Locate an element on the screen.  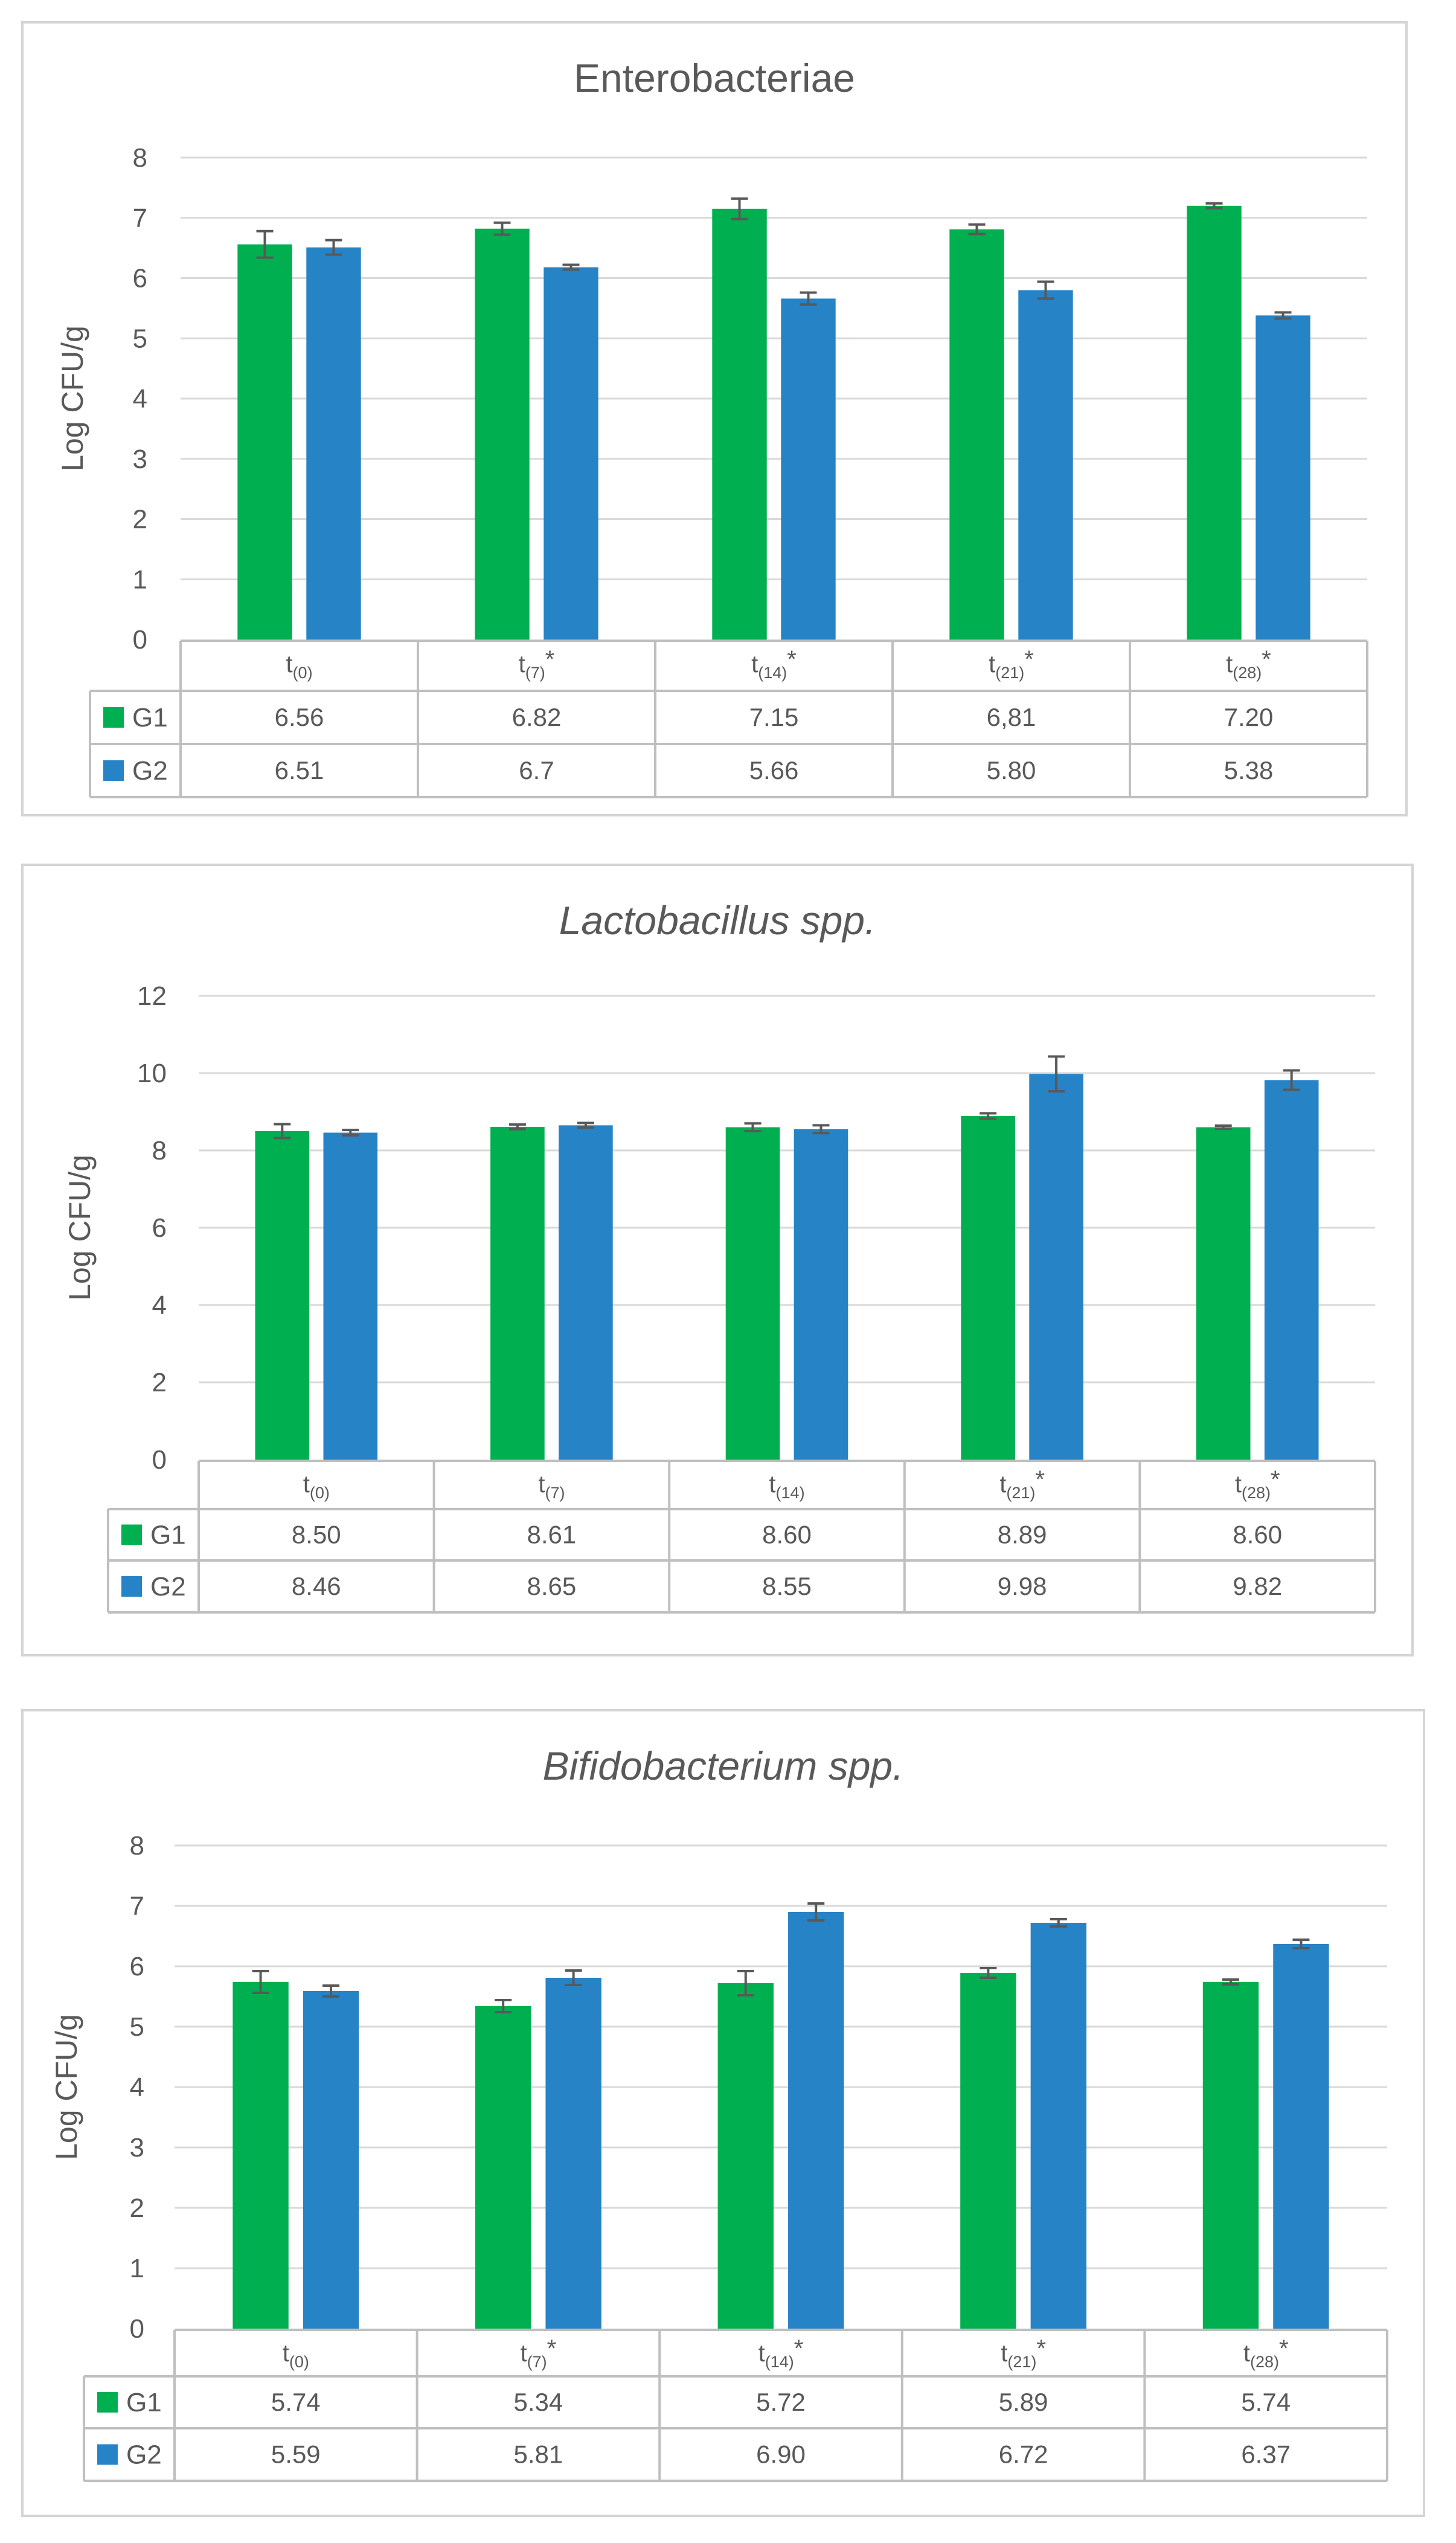
lactobacillus-category-label-4: t(28)* is located at coordinates (1257, 1484).